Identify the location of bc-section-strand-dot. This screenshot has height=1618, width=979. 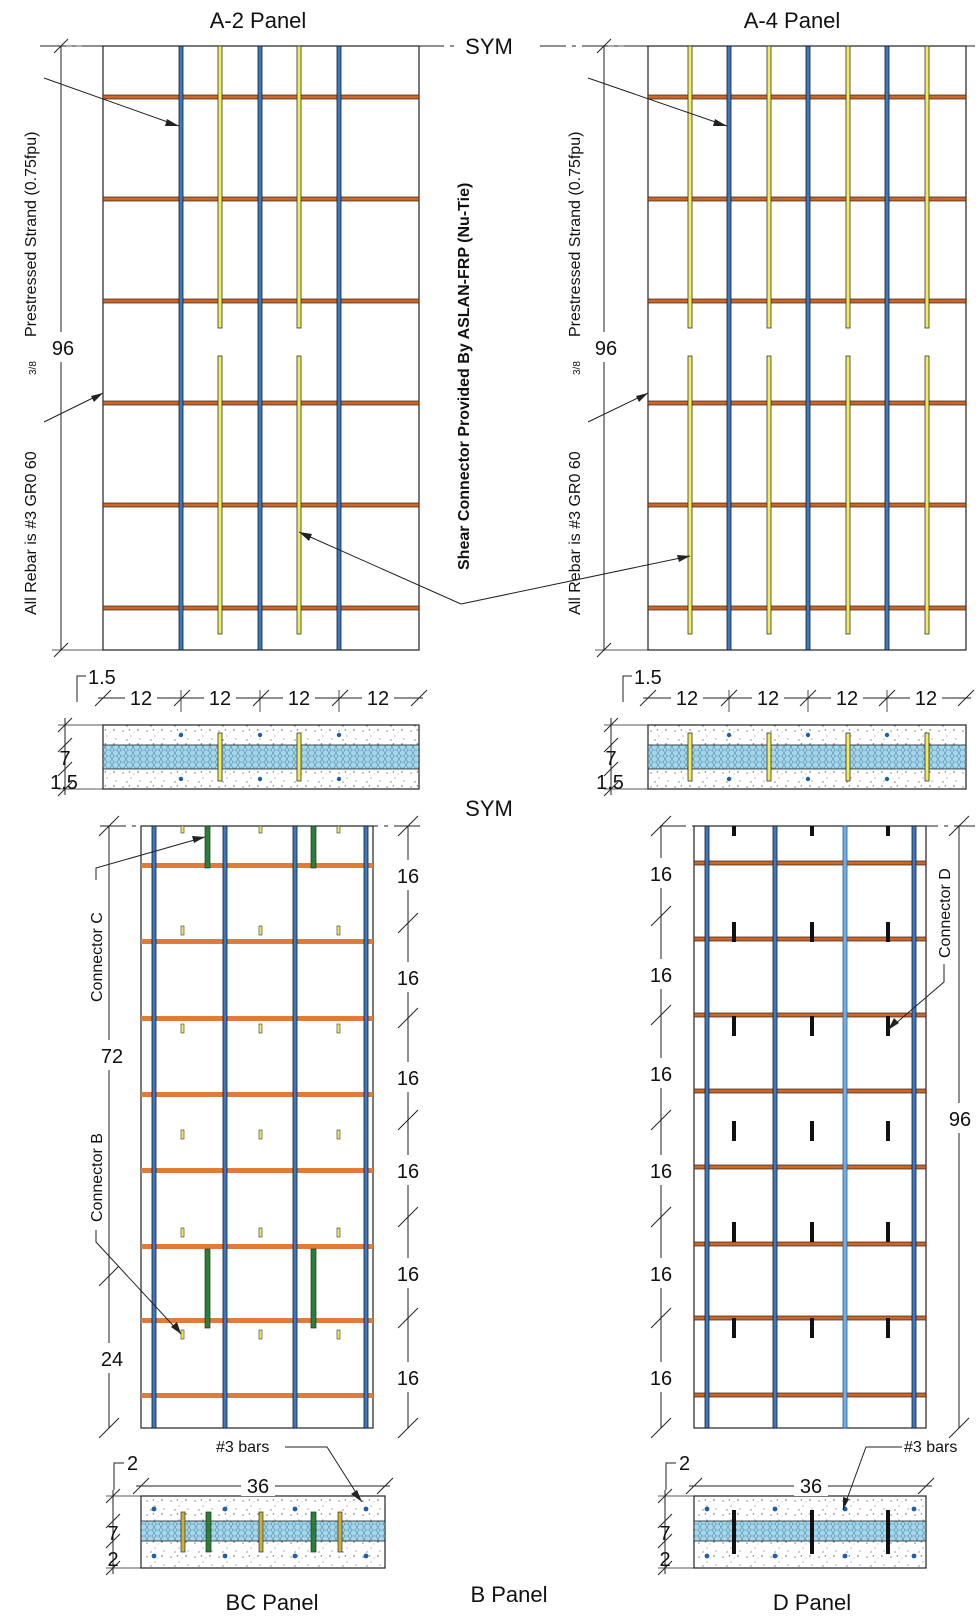
(154, 1509).